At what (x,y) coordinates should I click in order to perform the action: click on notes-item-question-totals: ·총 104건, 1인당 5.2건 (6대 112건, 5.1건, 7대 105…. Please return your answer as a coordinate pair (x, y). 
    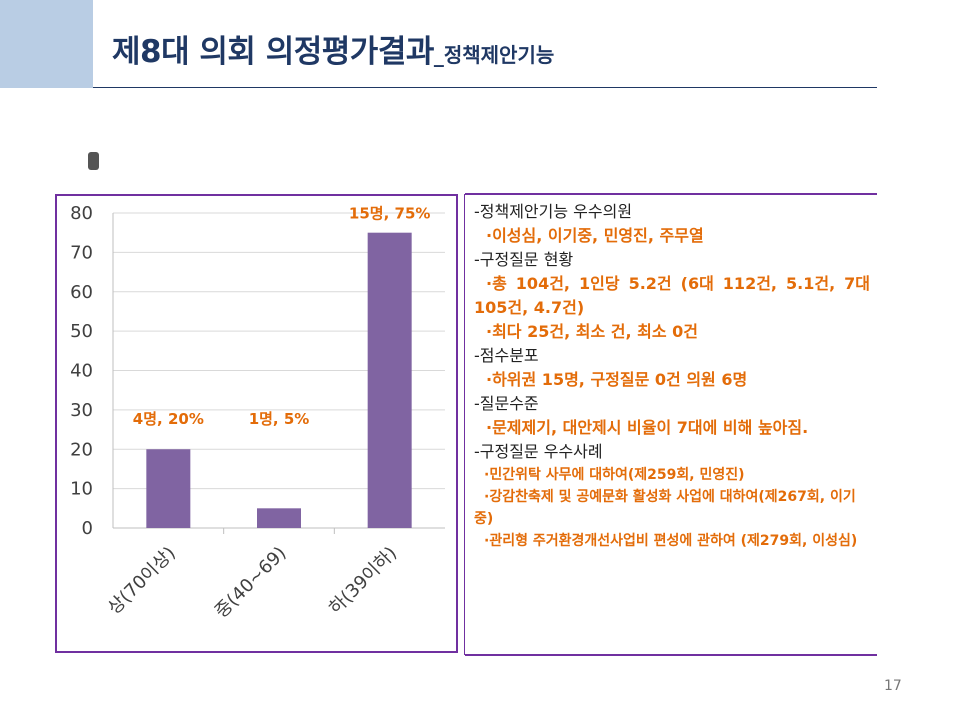
    Looking at the image, I should click on (672, 295).